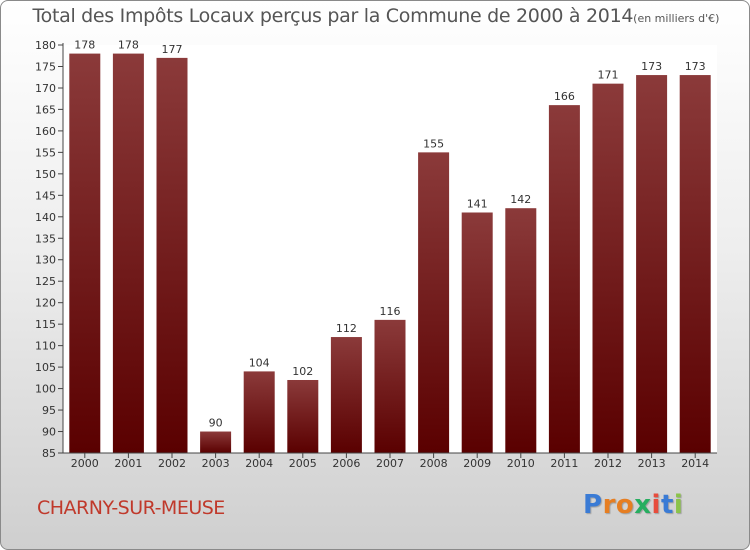 Image resolution: width=750 pixels, height=550 pixels. I want to click on y-tick-label: 110, so click(45, 346).